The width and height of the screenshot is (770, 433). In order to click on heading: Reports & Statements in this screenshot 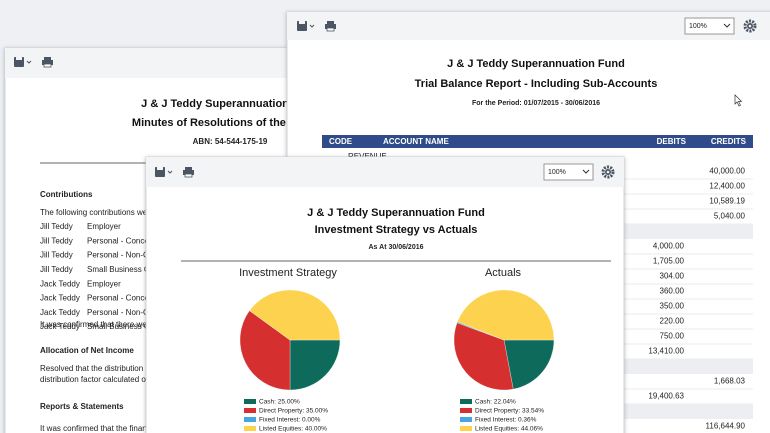, I will do `click(82, 406)`.